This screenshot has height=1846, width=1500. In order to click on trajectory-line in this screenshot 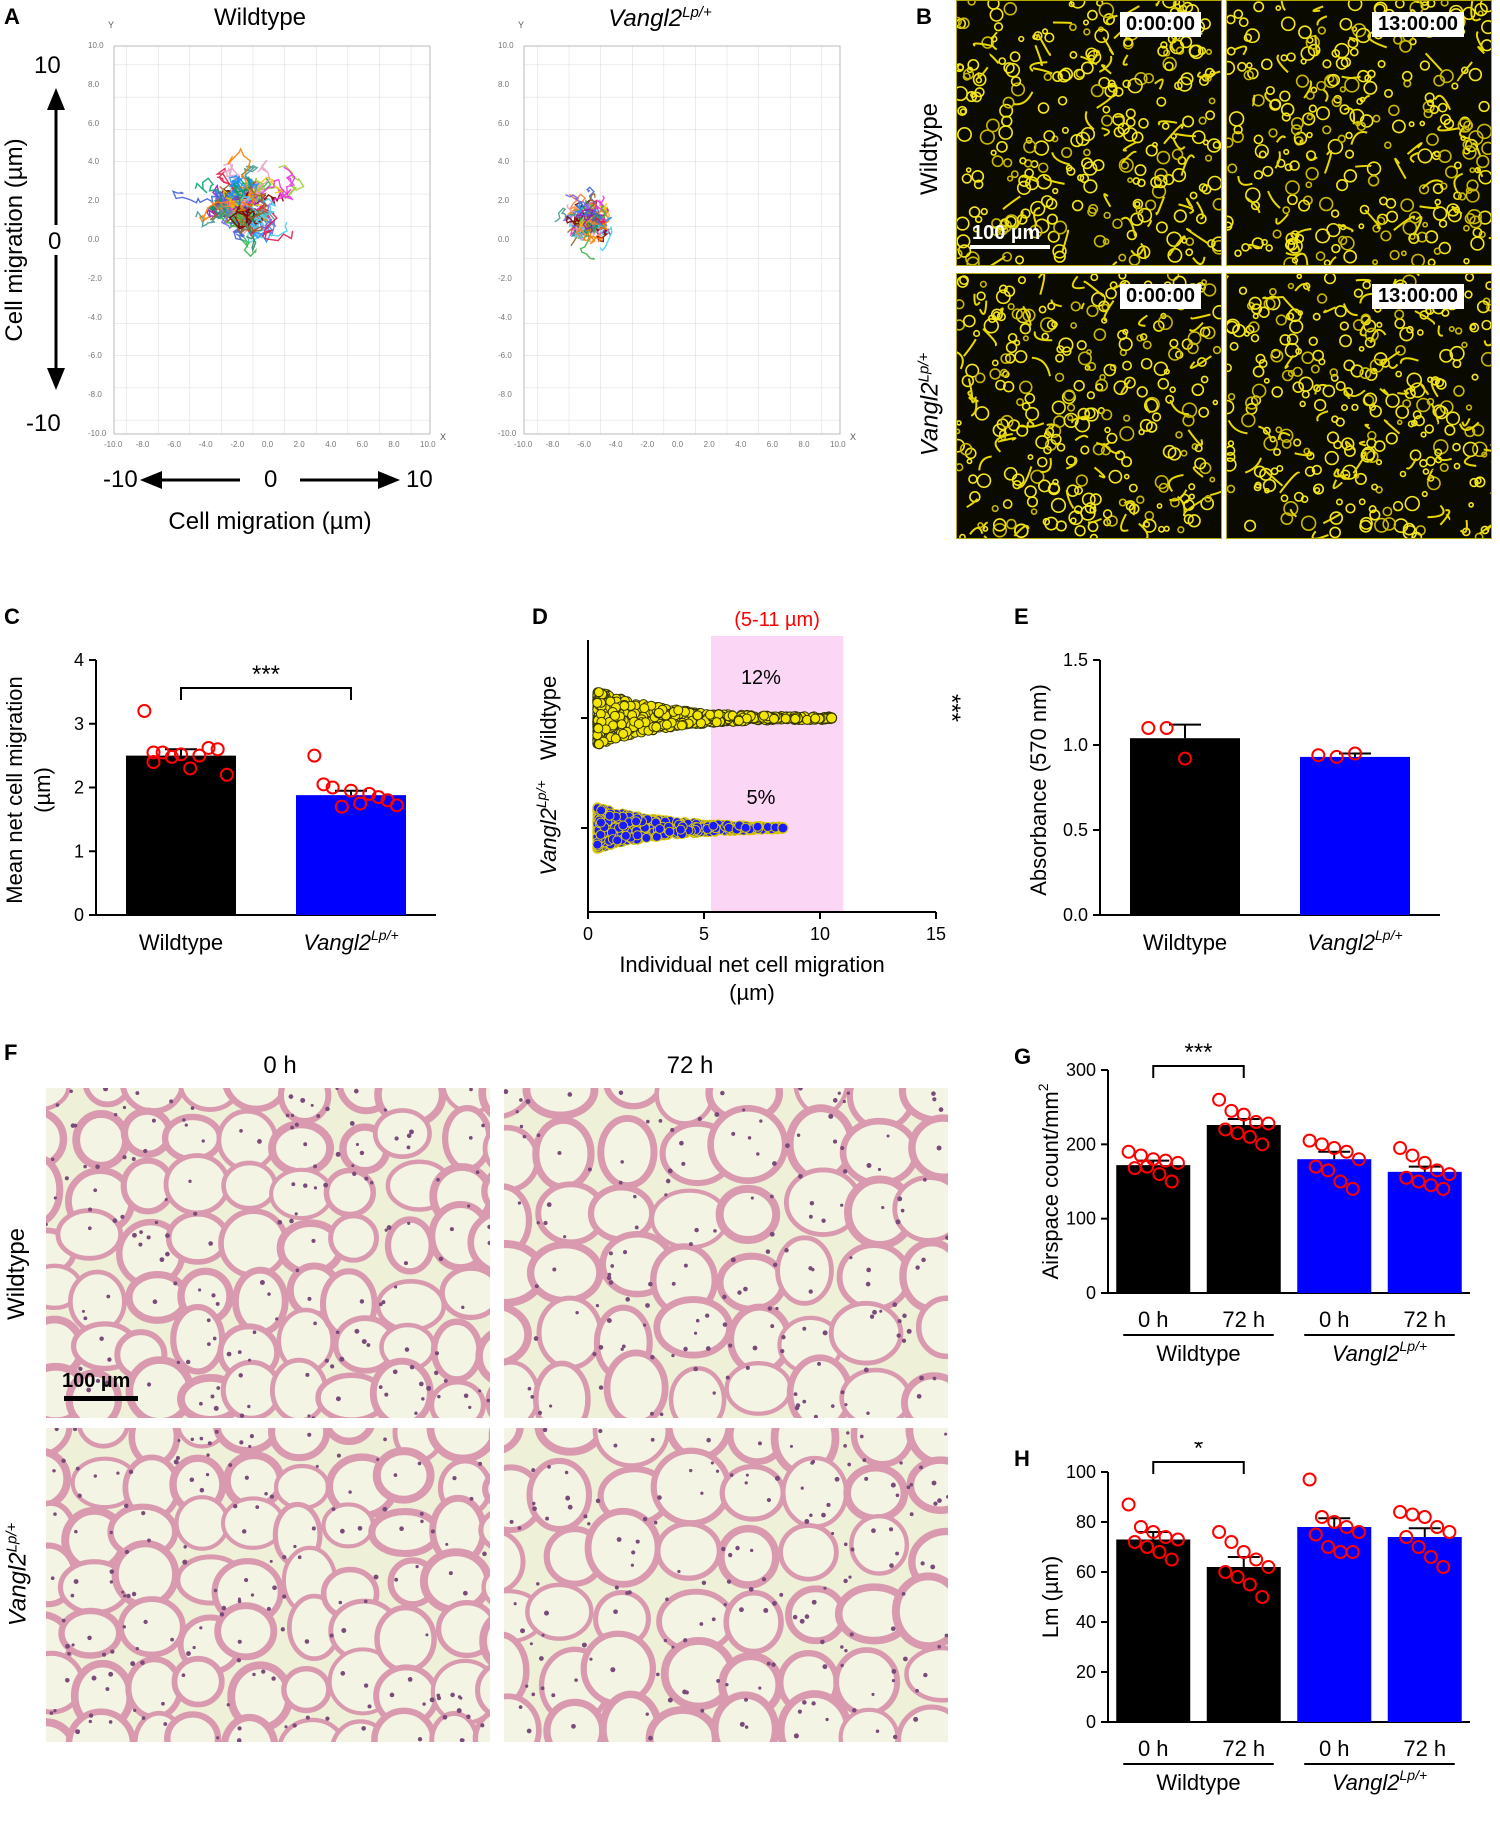, I will do `click(241, 179)`.